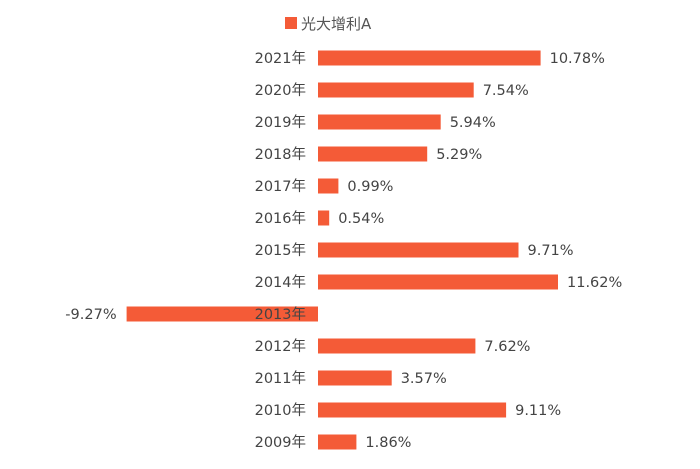 This screenshot has width=700, height=469. I want to click on category-label: 2016年, so click(280, 218).